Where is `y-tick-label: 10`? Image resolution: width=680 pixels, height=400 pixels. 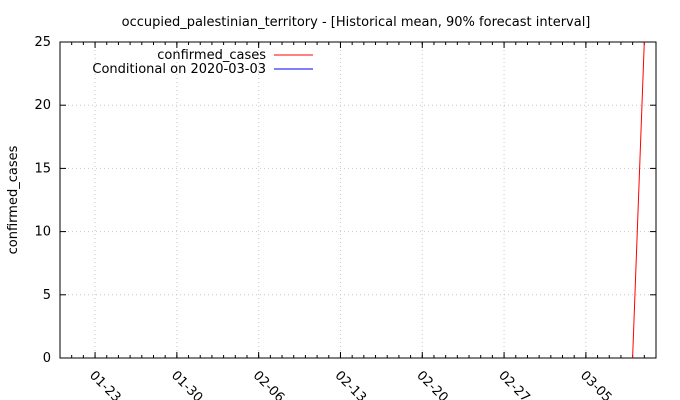 y-tick-label: 10 is located at coordinates (42, 232).